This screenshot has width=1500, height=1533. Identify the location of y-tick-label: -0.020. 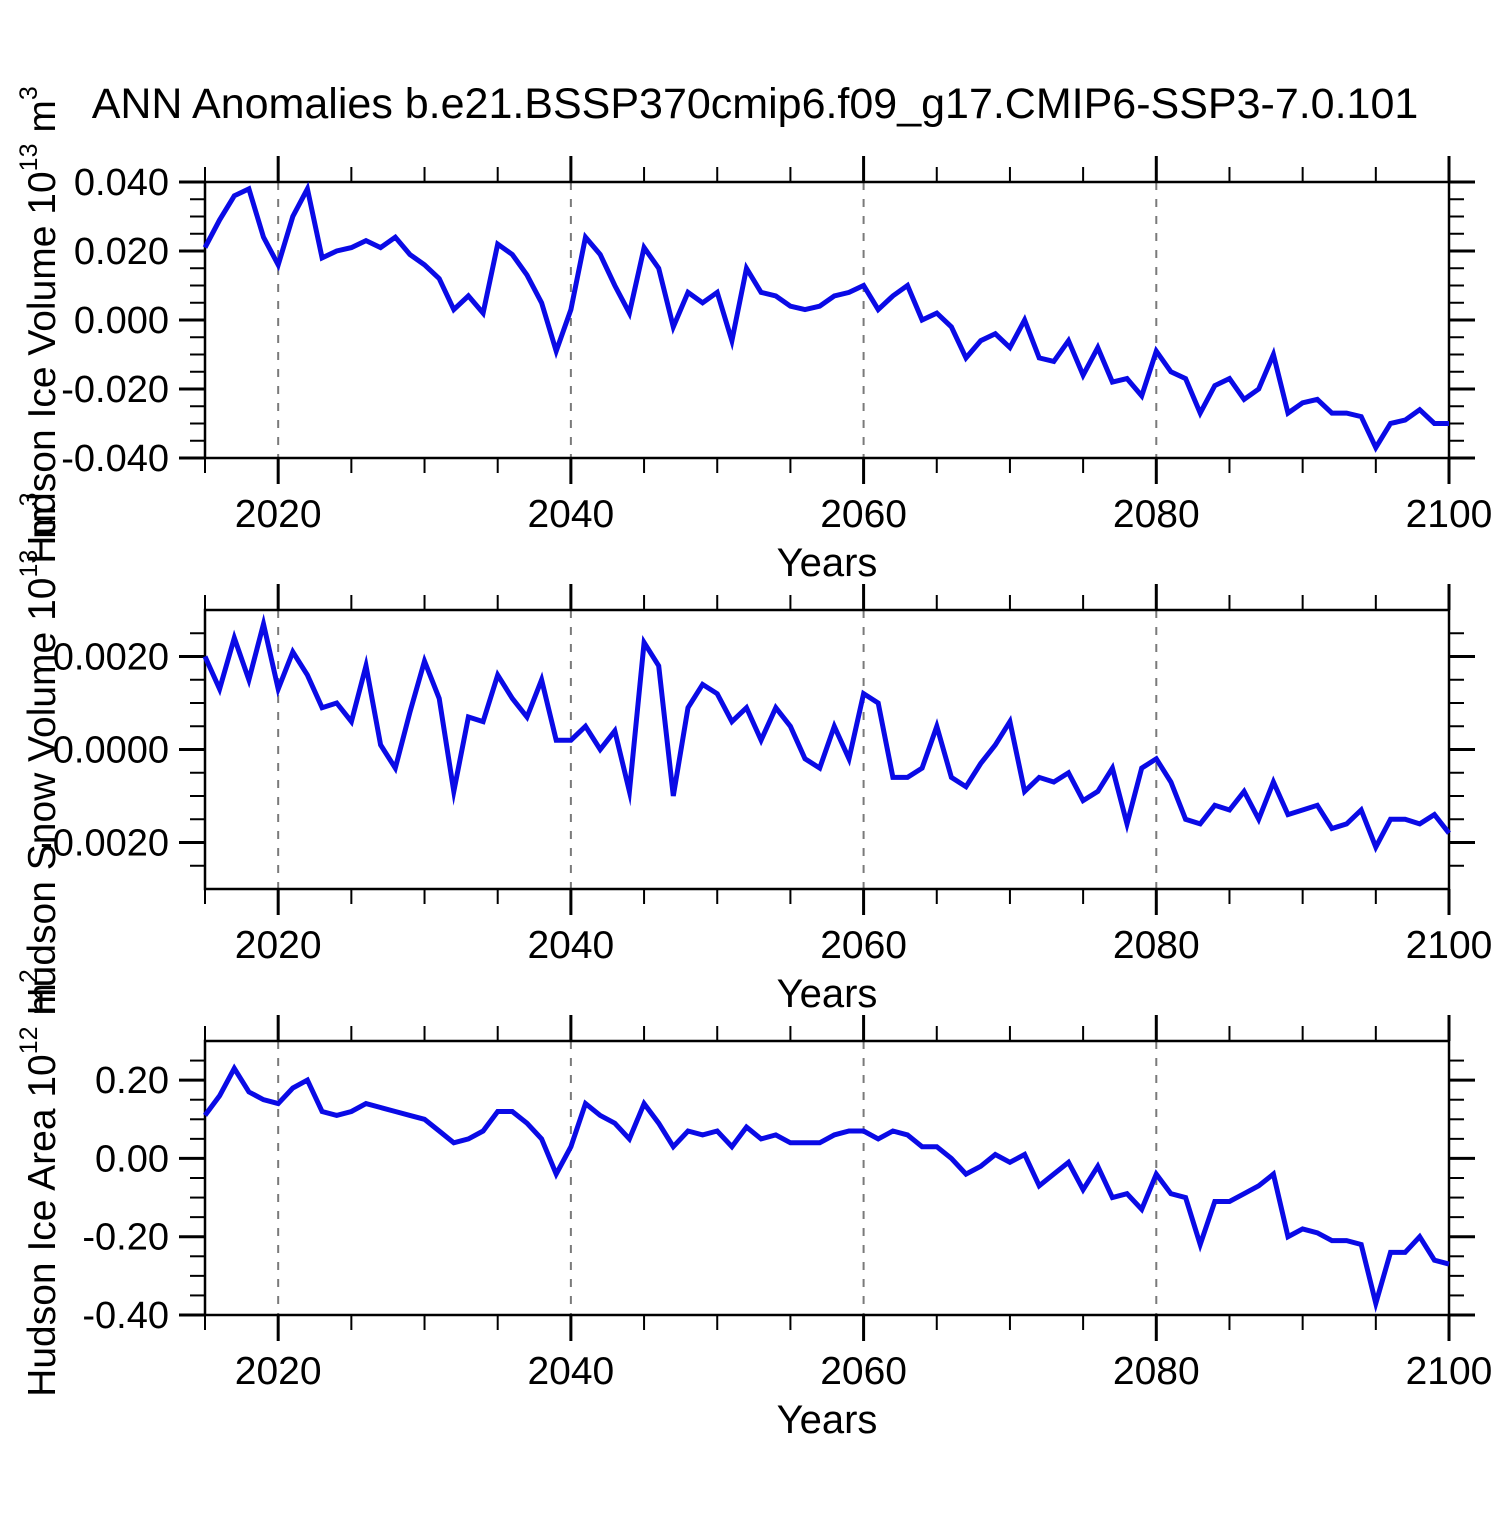
(115, 390).